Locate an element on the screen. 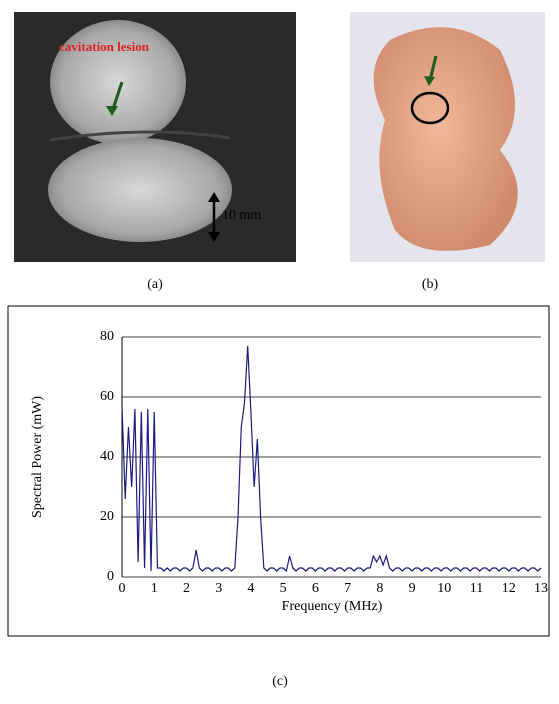  x-tick-label: 12 is located at coordinates (509, 588).